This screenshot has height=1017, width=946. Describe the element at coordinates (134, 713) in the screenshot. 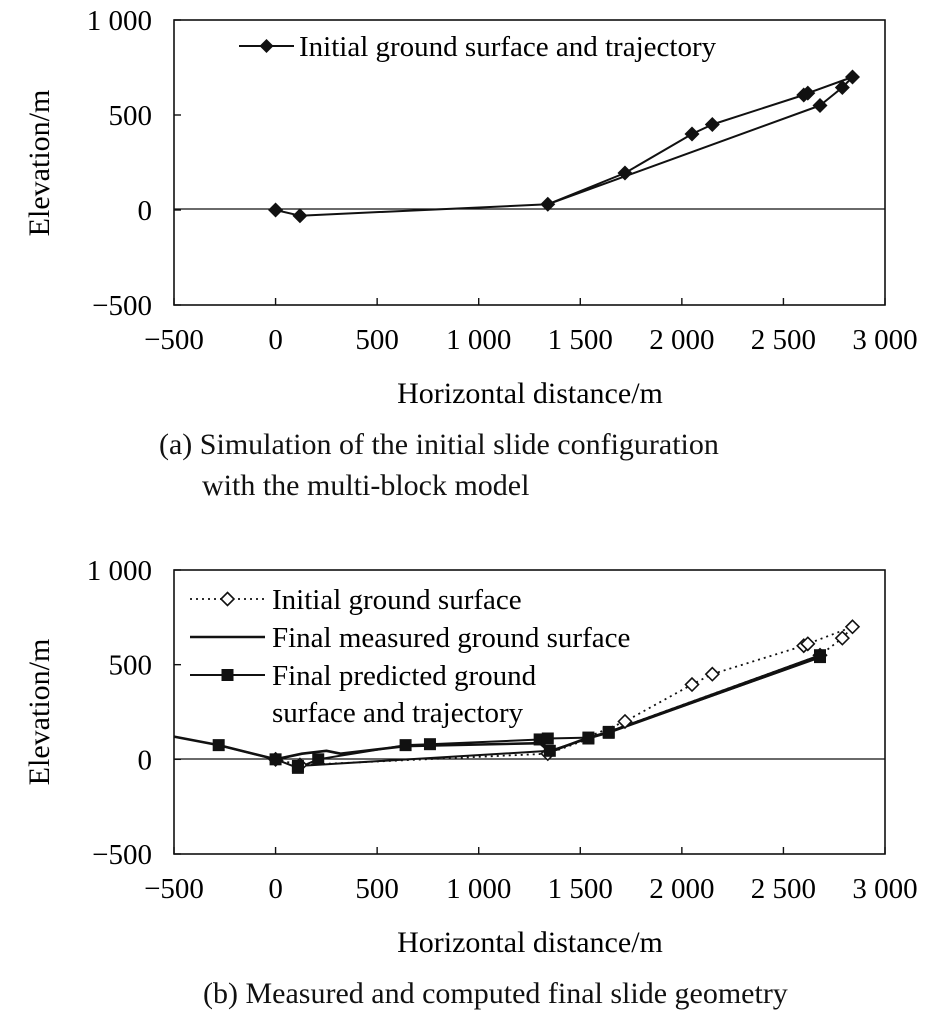

I see `panel-b-y-ticks: −500 0 500 1 000` at that location.